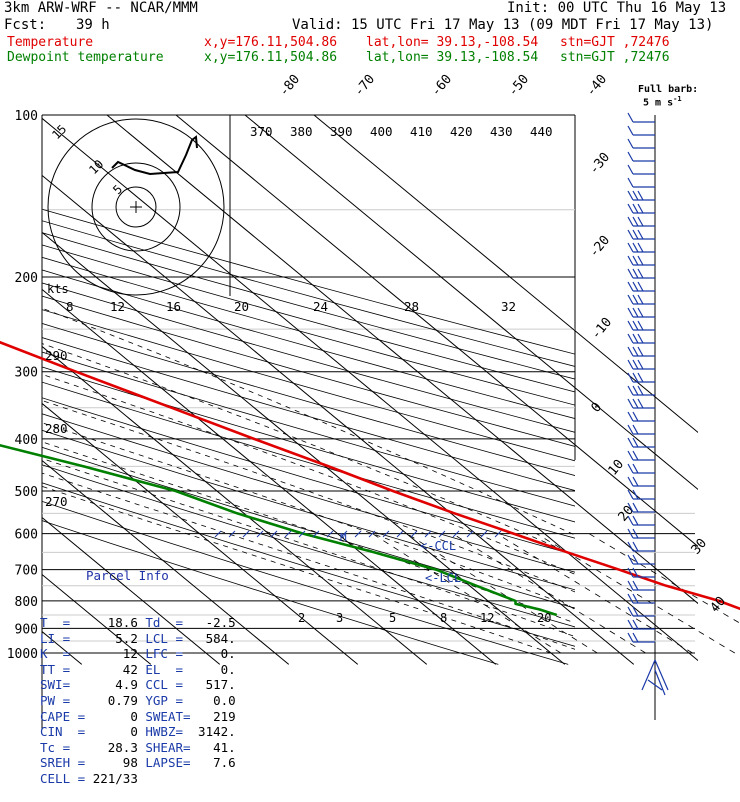 The height and width of the screenshot is (802, 740). Describe the element at coordinates (50, 42) in the screenshot. I see `legend-temperature: Temperature` at that location.